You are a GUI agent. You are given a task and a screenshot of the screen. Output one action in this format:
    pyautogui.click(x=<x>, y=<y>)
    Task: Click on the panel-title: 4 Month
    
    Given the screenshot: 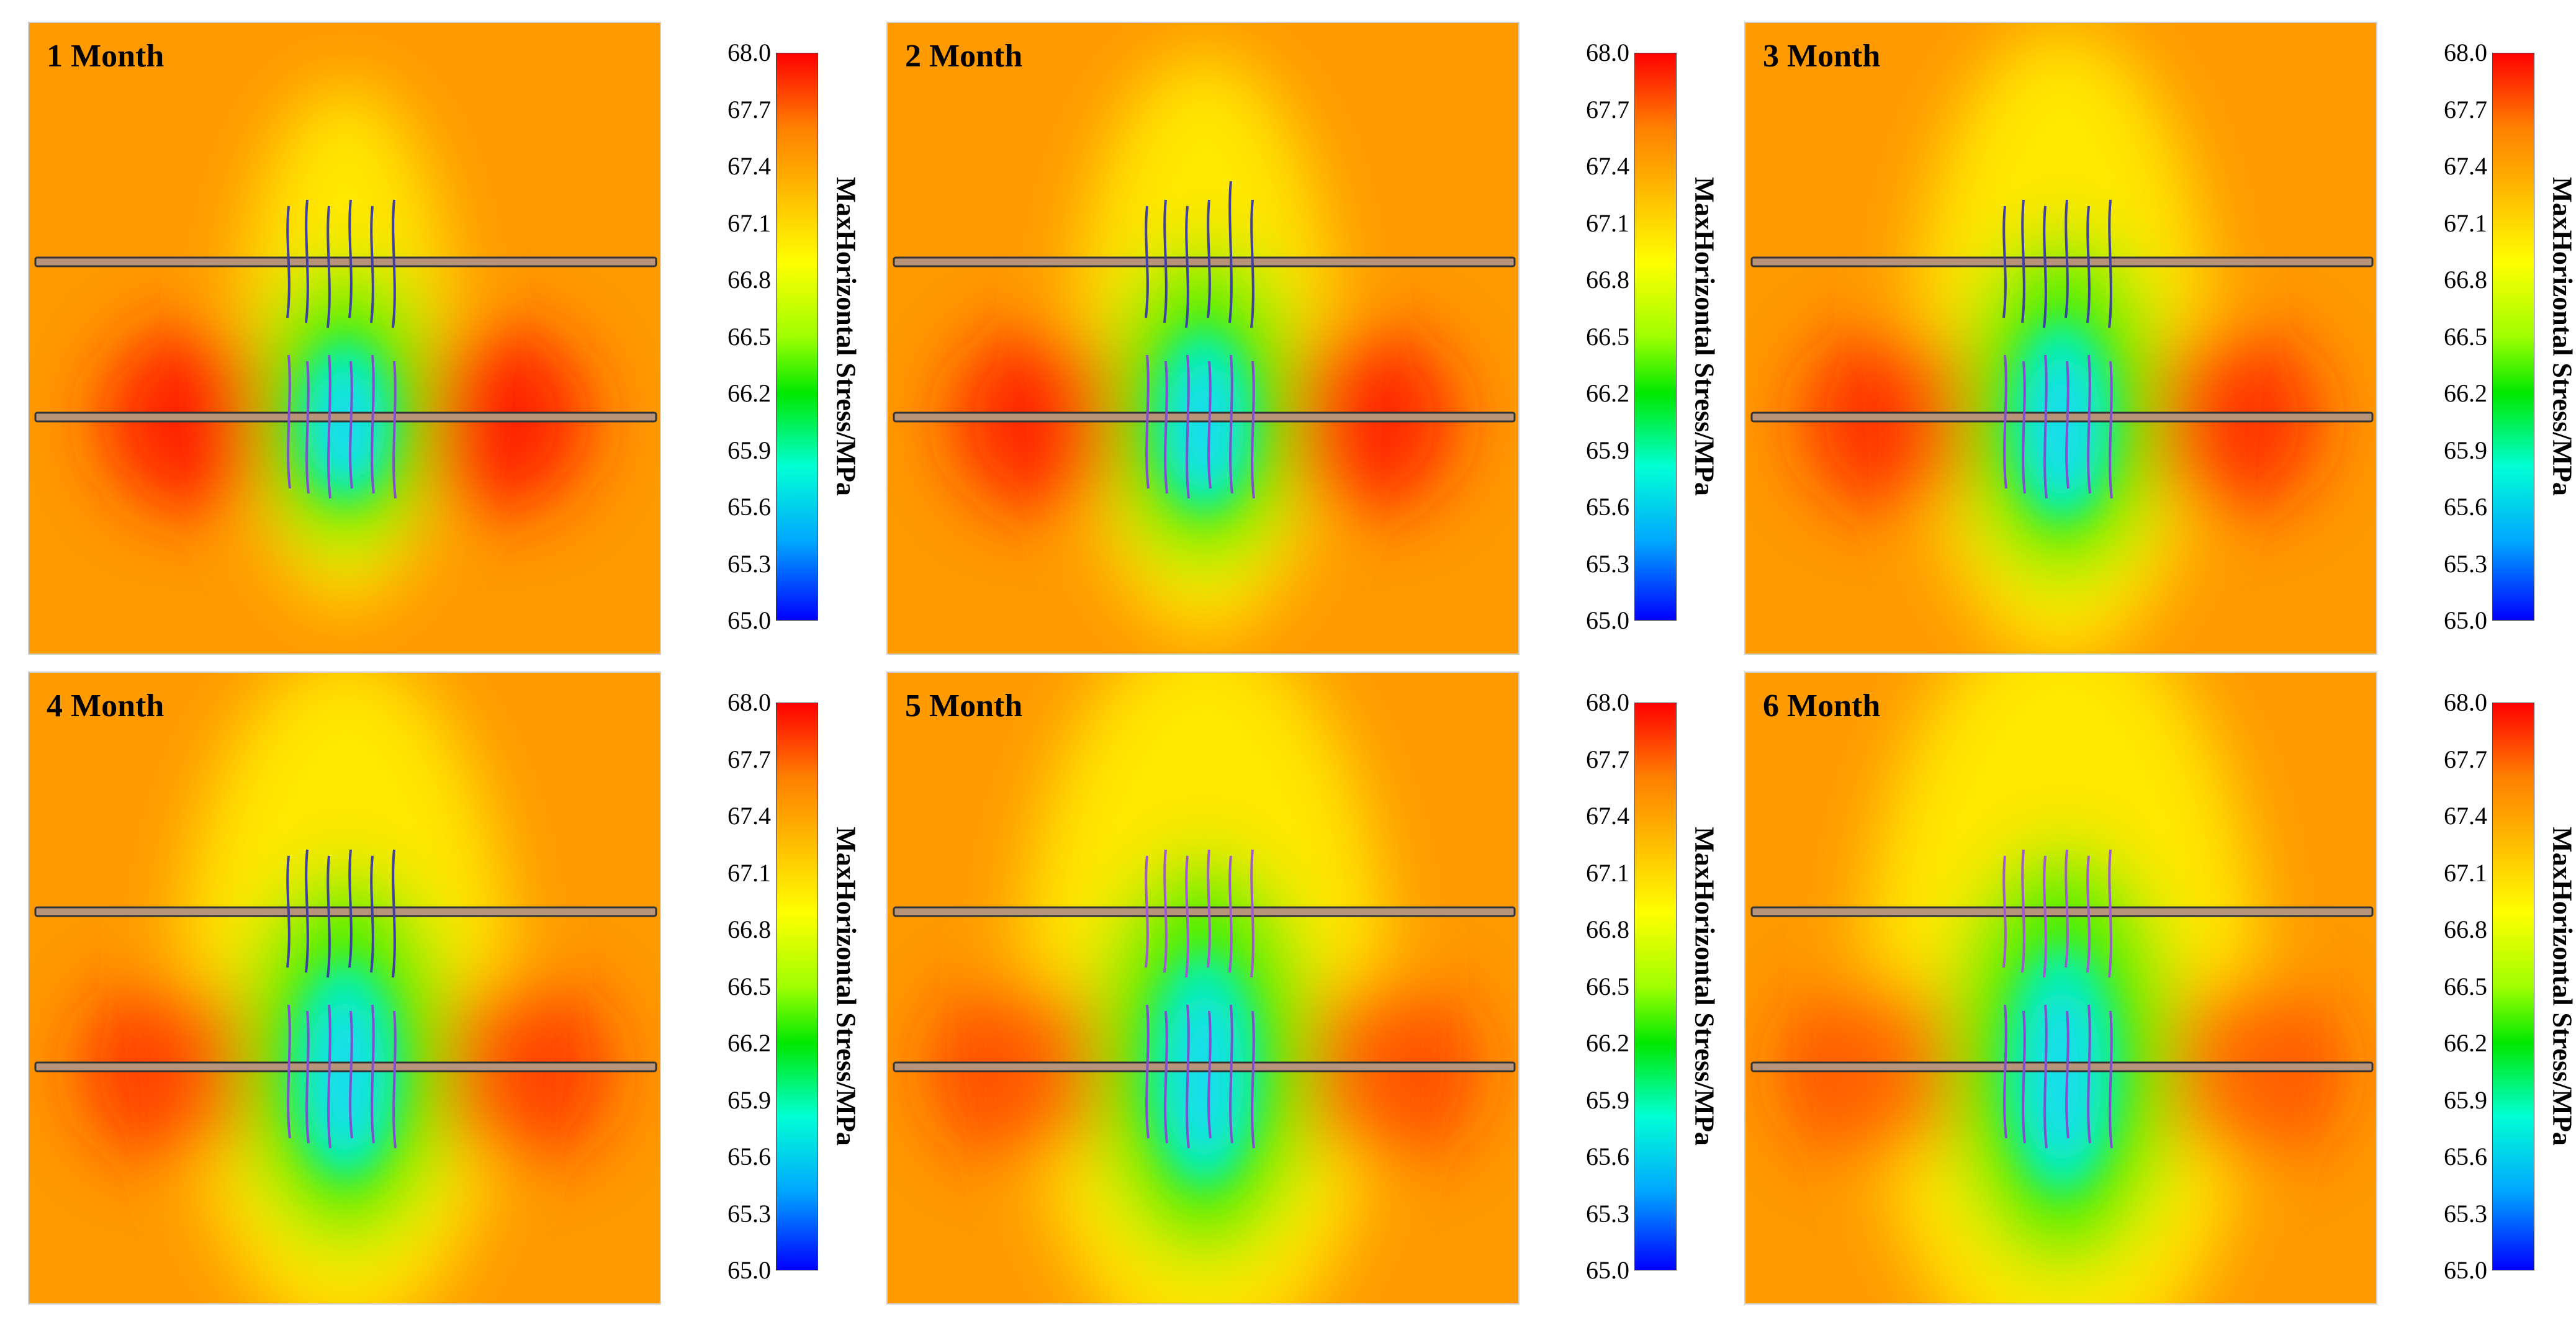 What is the action you would take?
    pyautogui.click(x=105, y=706)
    